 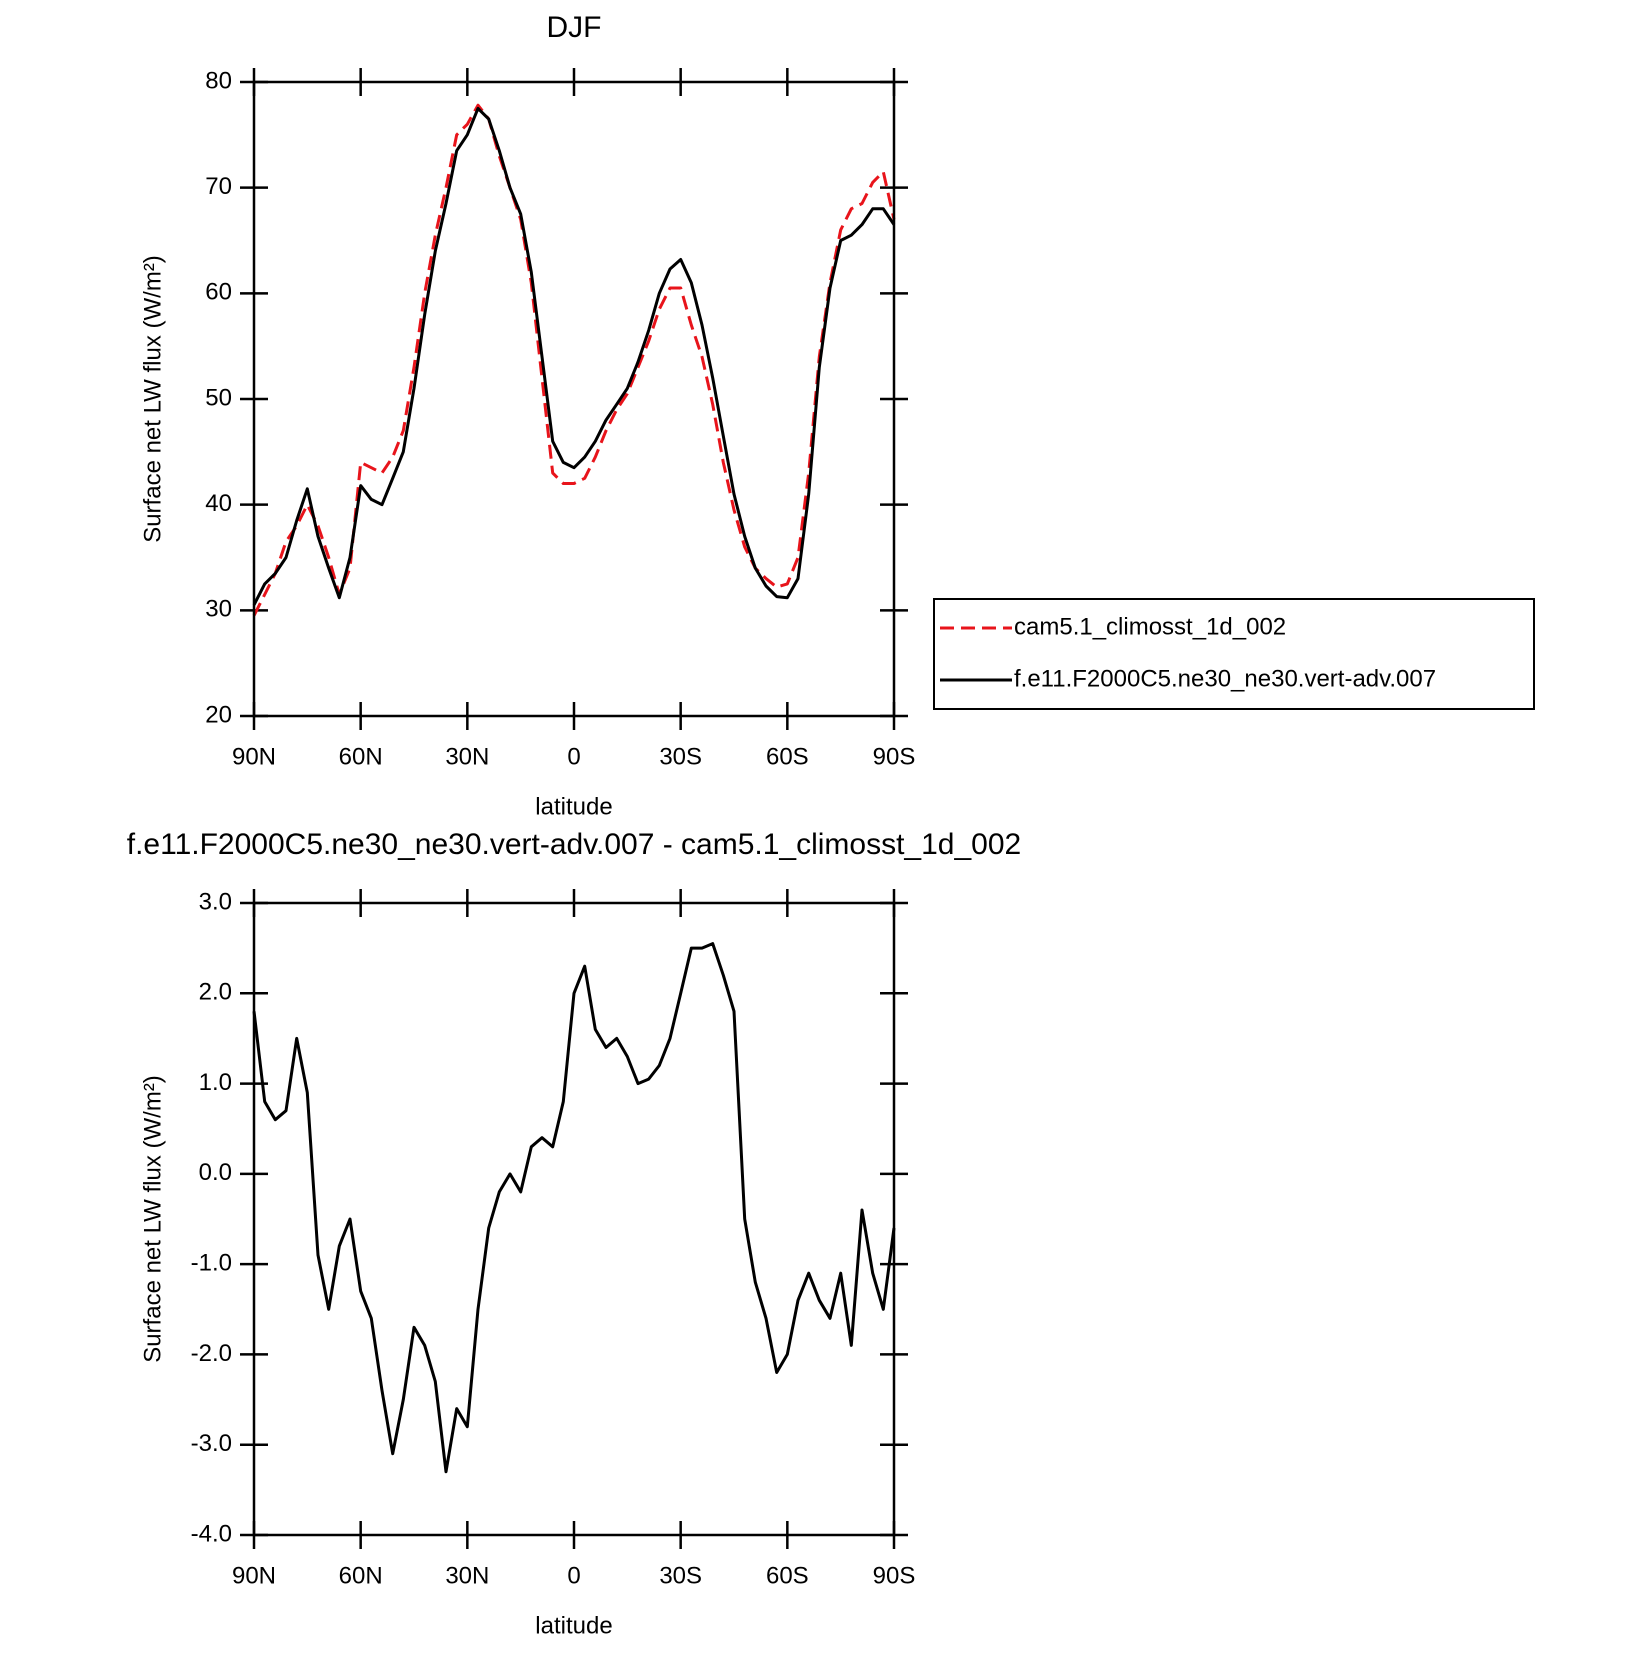 I want to click on y-tick-label: 2.0, so click(x=215, y=992).